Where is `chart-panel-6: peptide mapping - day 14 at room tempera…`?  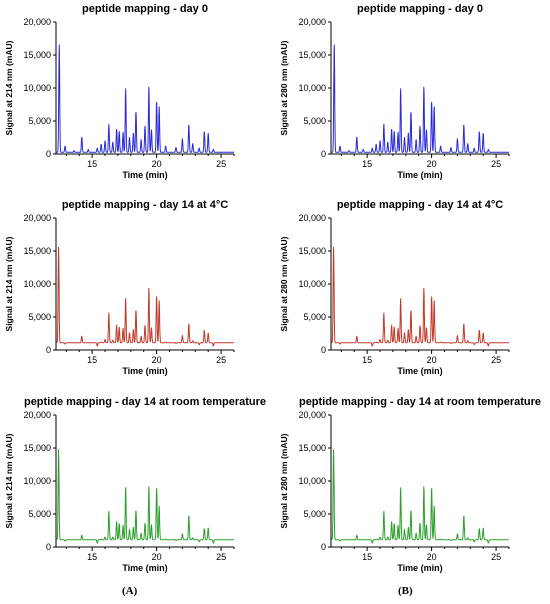 chart-panel-6: peptide mapping - day 14 at room tempera… is located at coordinates (410, 484).